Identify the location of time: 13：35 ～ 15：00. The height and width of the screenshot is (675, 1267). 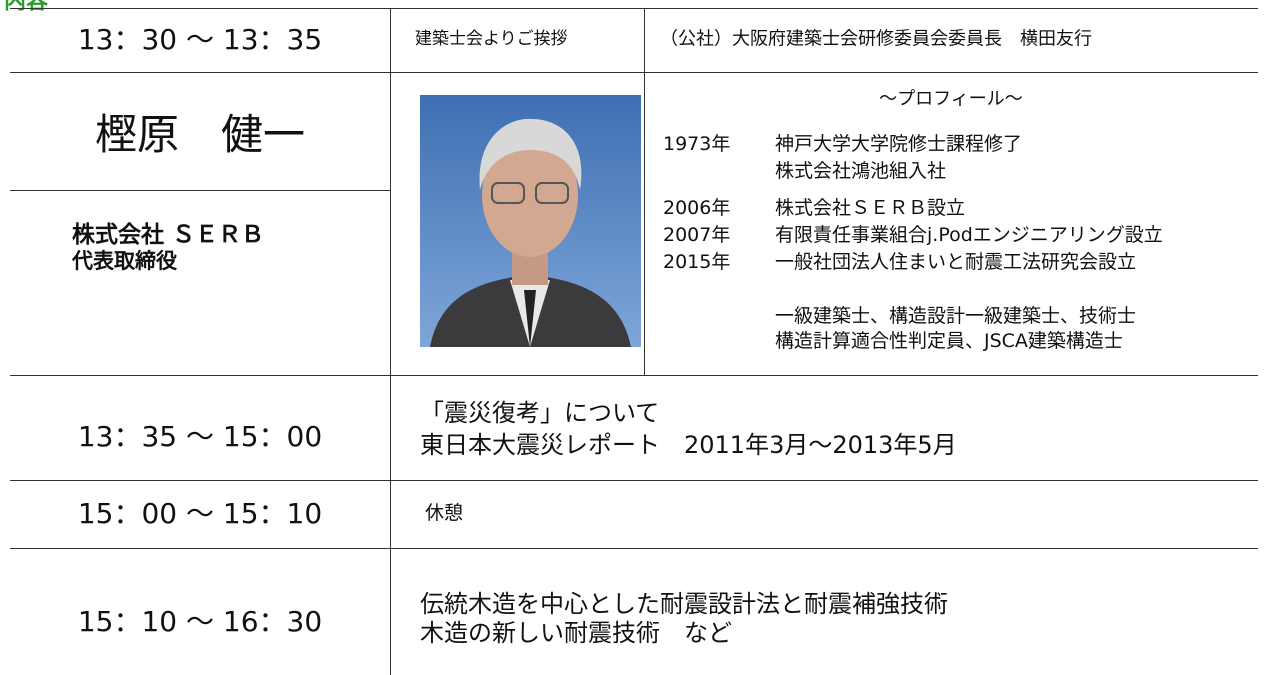
(200, 436).